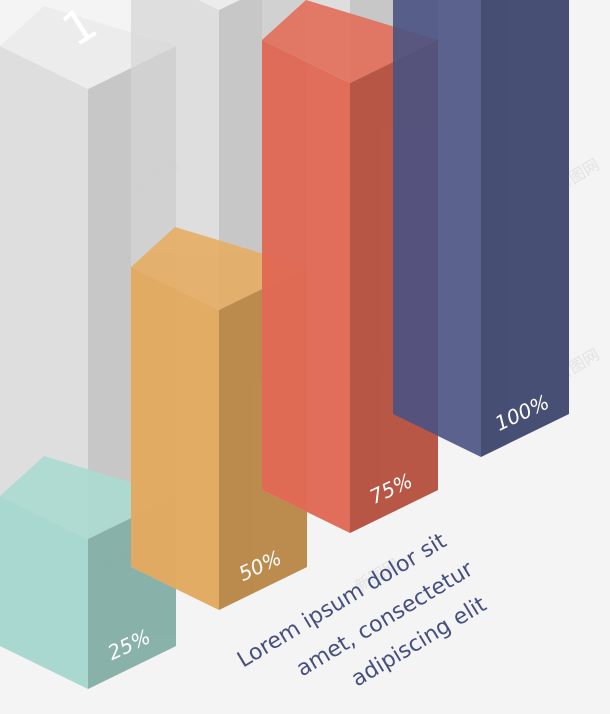  What do you see at coordinates (219, 5) in the screenshot?
I see `ghost-column-2-top-face` at bounding box center [219, 5].